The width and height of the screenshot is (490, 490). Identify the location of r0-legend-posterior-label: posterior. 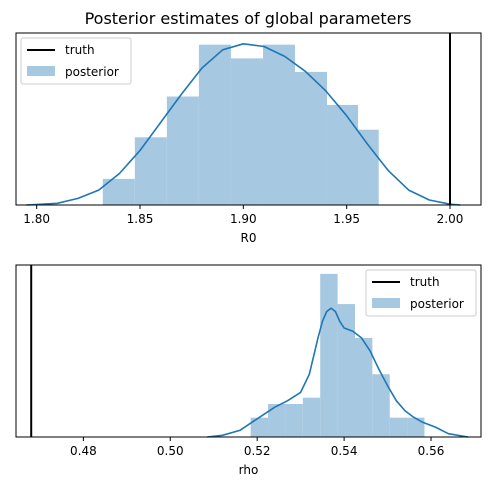
(92, 72).